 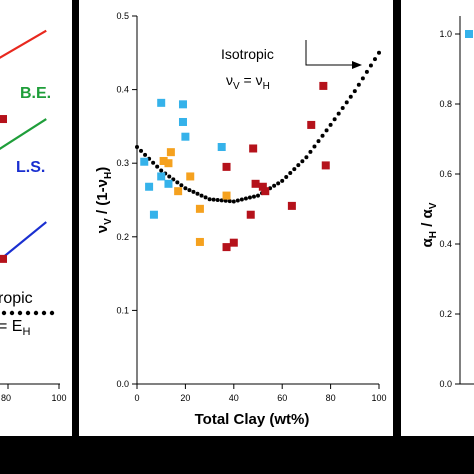 What do you see at coordinates (122, 237) in the screenshot?
I see `middle-y-tick-label: 0.2` at bounding box center [122, 237].